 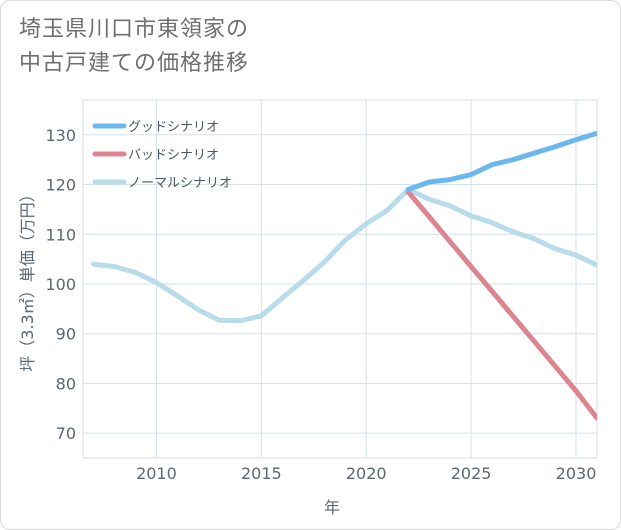 I want to click on y-tick-label: 120, so click(x=60, y=185).